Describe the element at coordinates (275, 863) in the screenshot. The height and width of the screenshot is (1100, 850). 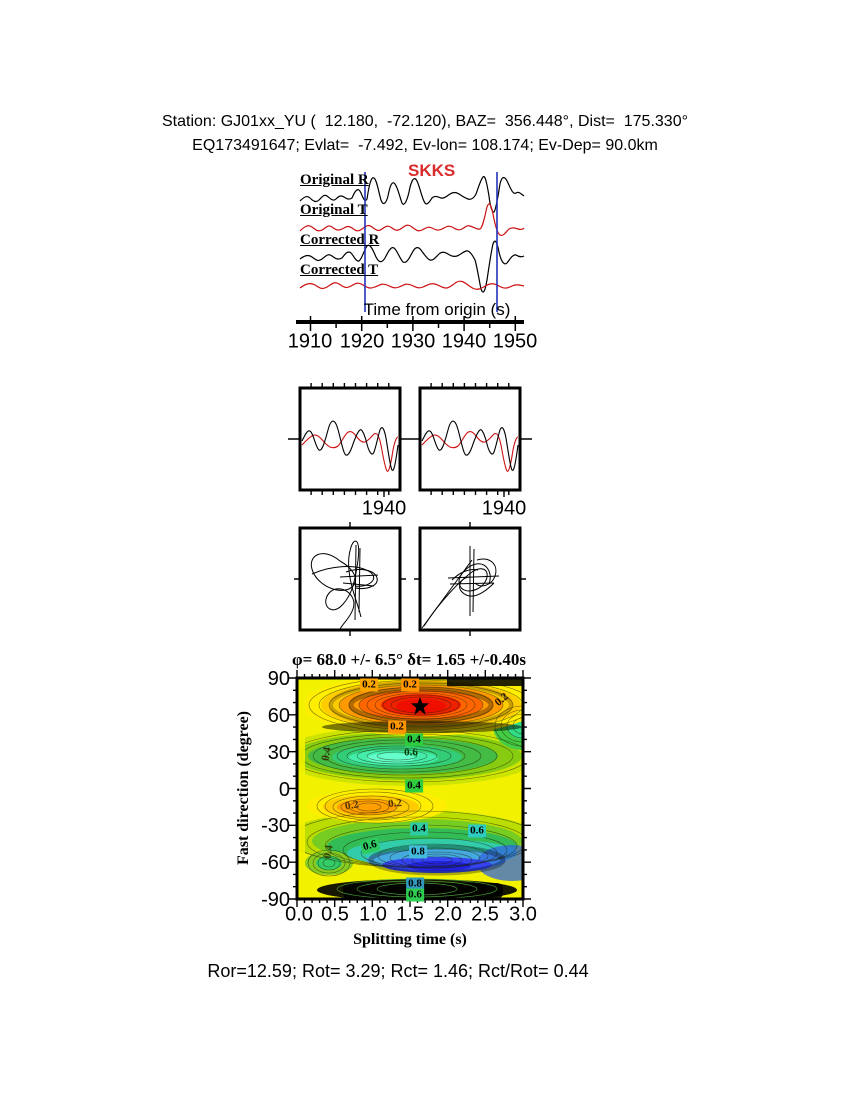
I see `ytick--60: -60` at that location.